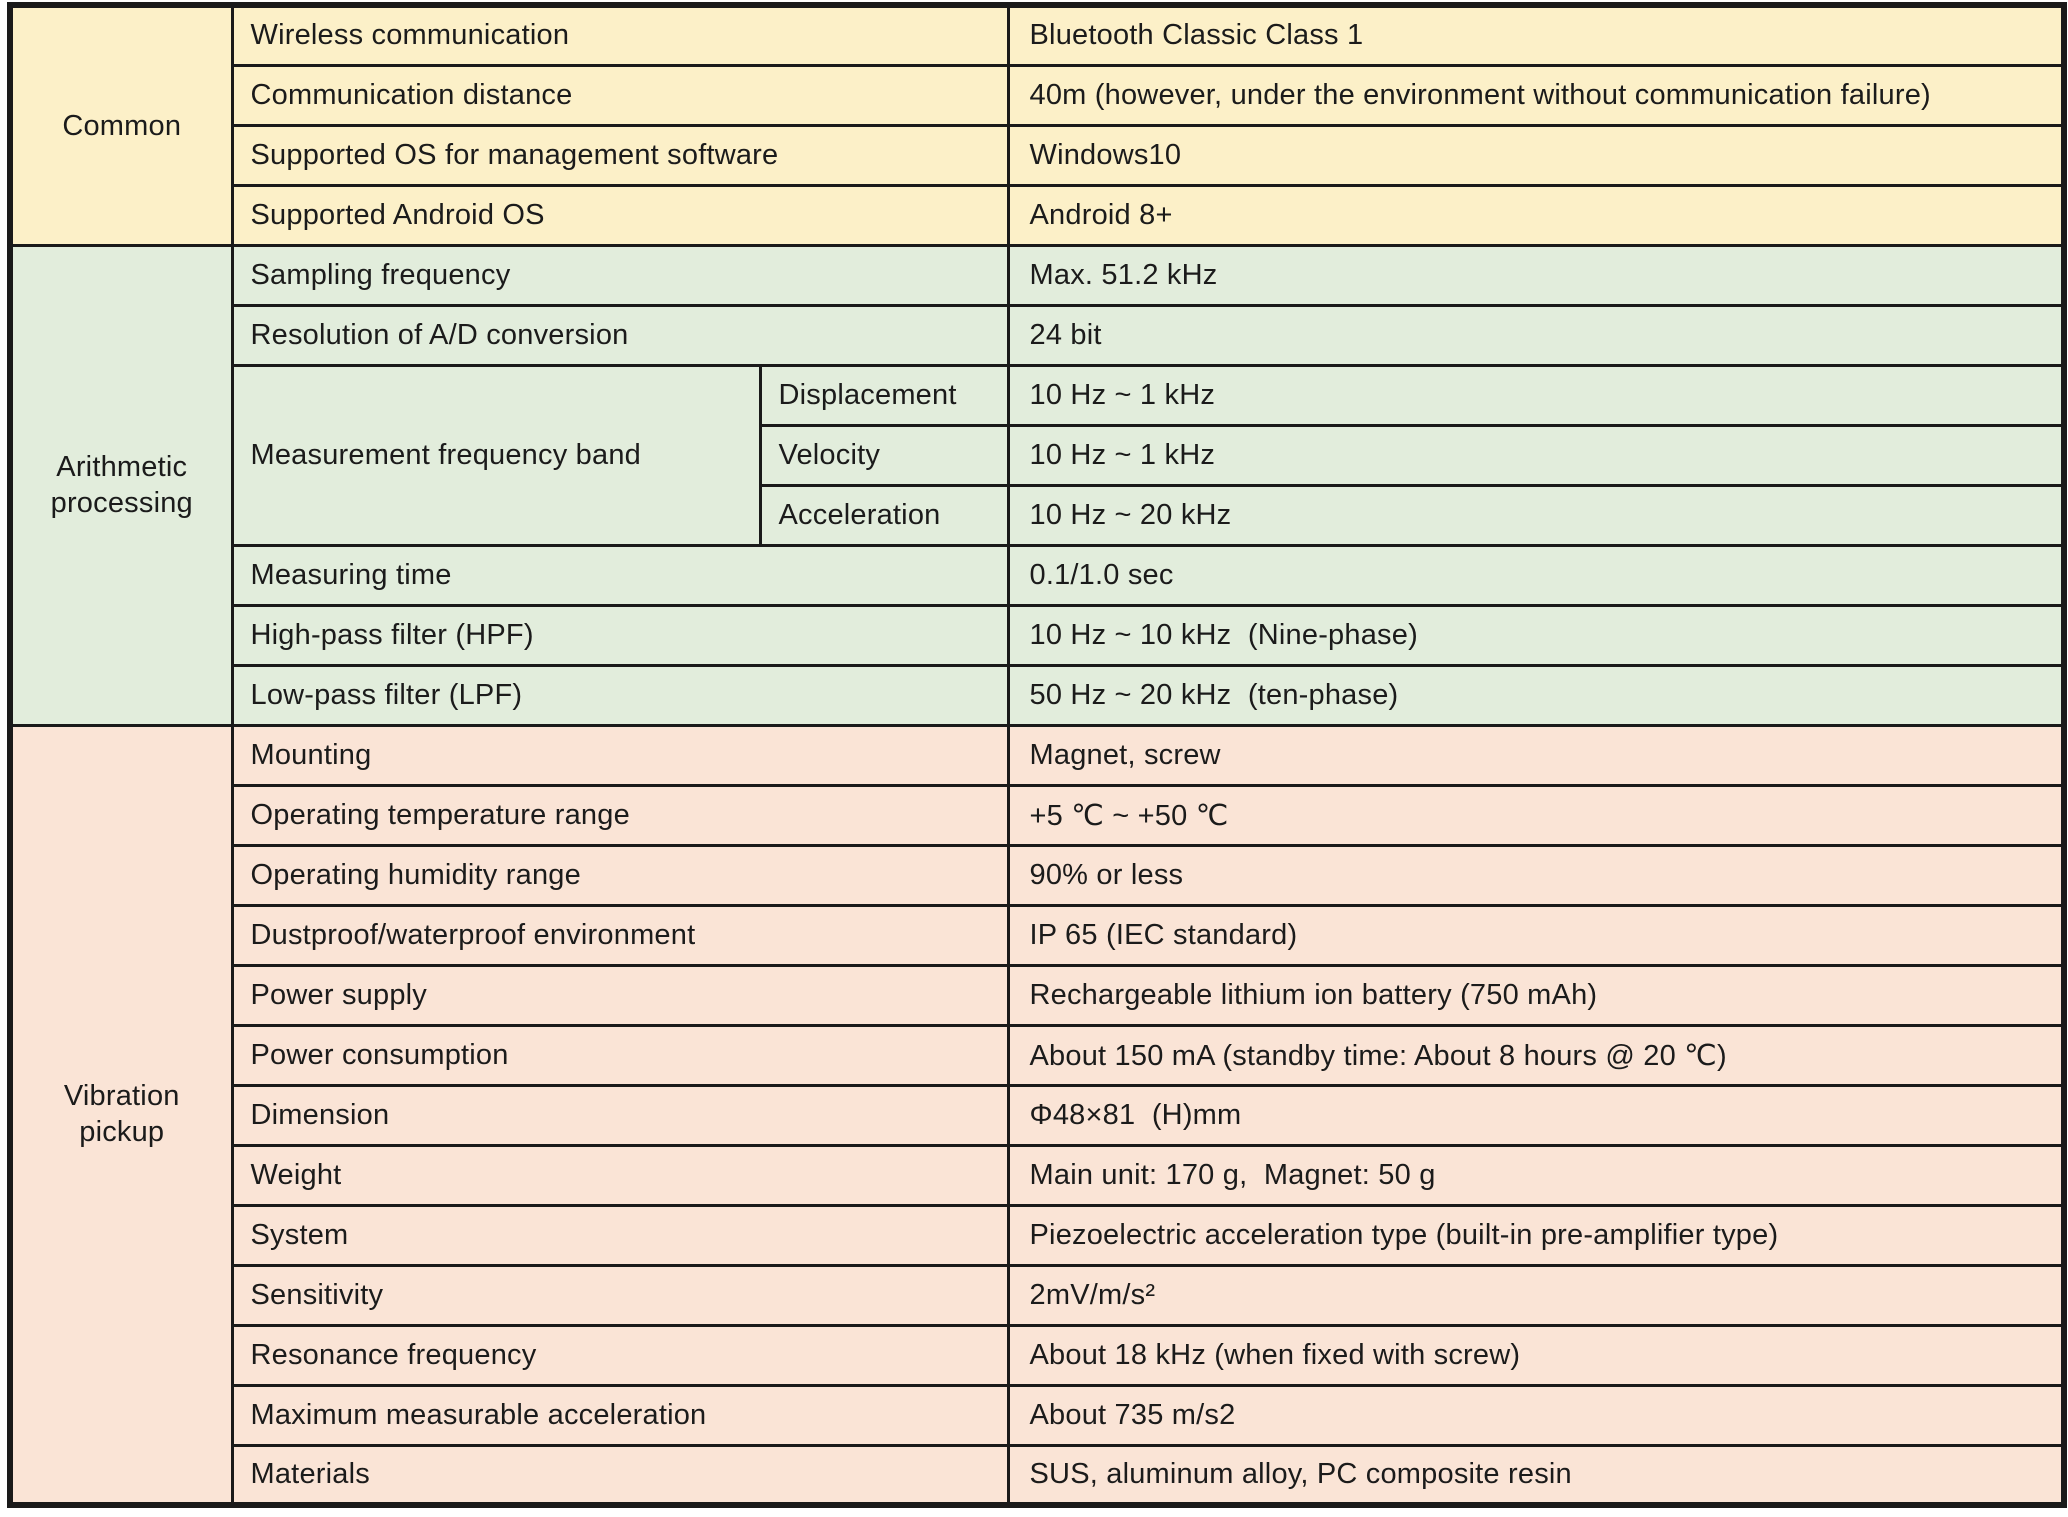 The width and height of the screenshot is (2068, 1517). What do you see at coordinates (620, 335) in the screenshot?
I see `attr-cell: Resolution of A/D conversion` at bounding box center [620, 335].